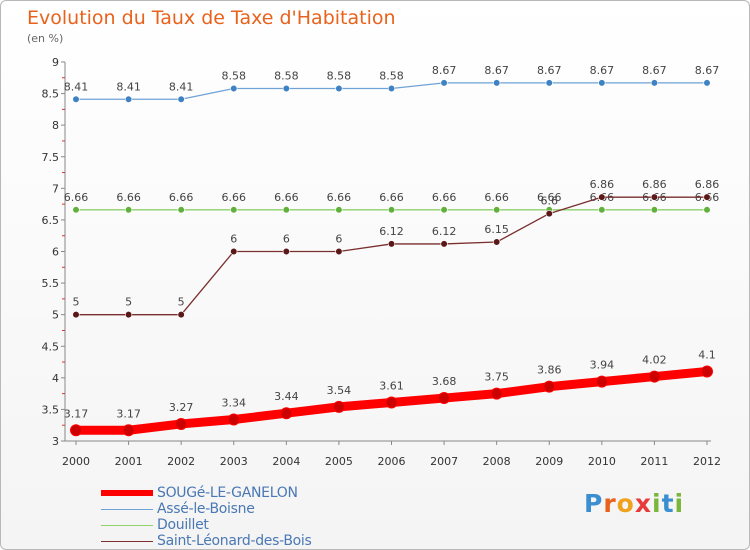 The image size is (750, 550). What do you see at coordinates (45, 38) in the screenshot?
I see `chart-subtitle: (en %)` at bounding box center [45, 38].